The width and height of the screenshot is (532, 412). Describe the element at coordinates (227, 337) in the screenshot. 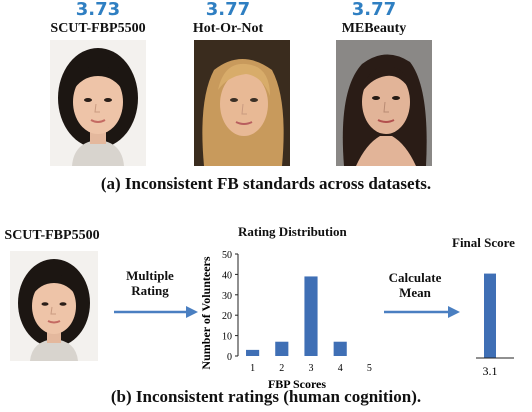

I see `y-tick-label: 10` at that location.